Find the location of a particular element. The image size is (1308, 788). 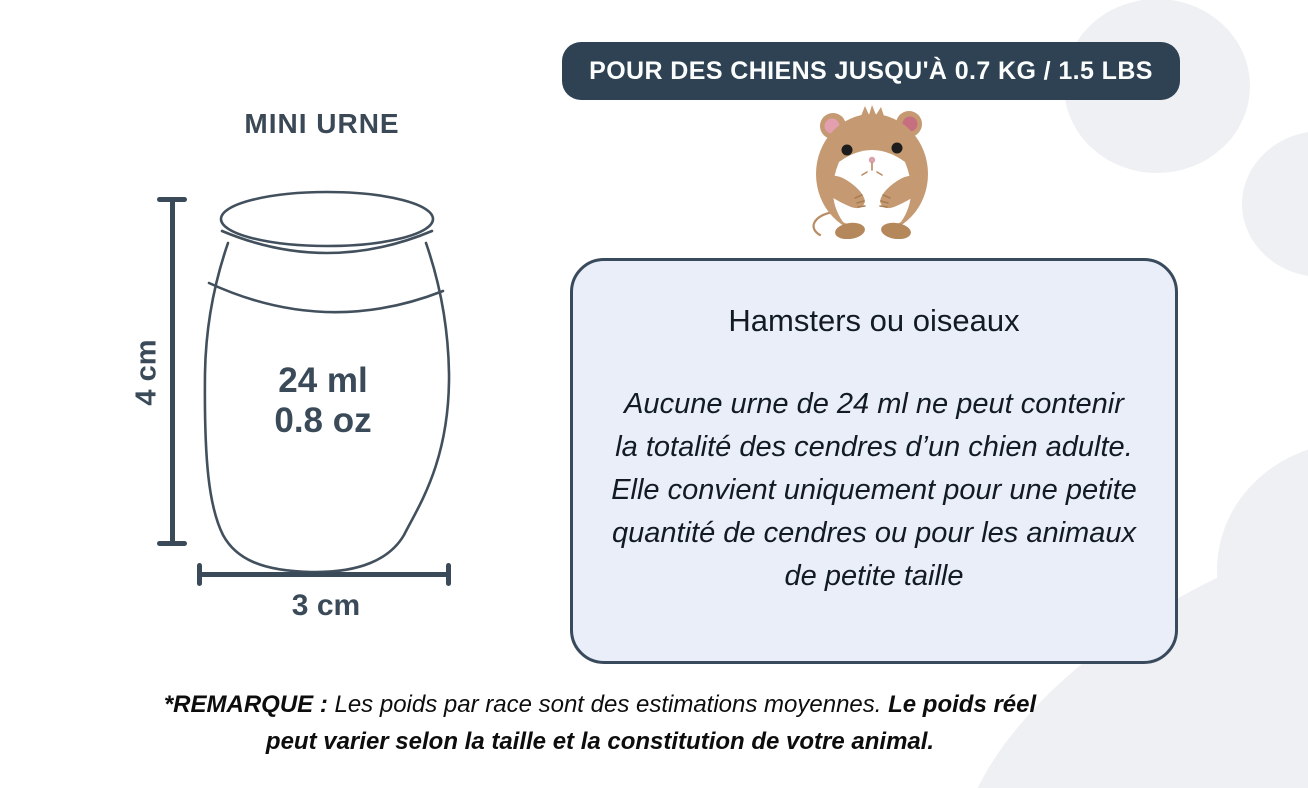

urn-illustration is located at coordinates (327, 382).